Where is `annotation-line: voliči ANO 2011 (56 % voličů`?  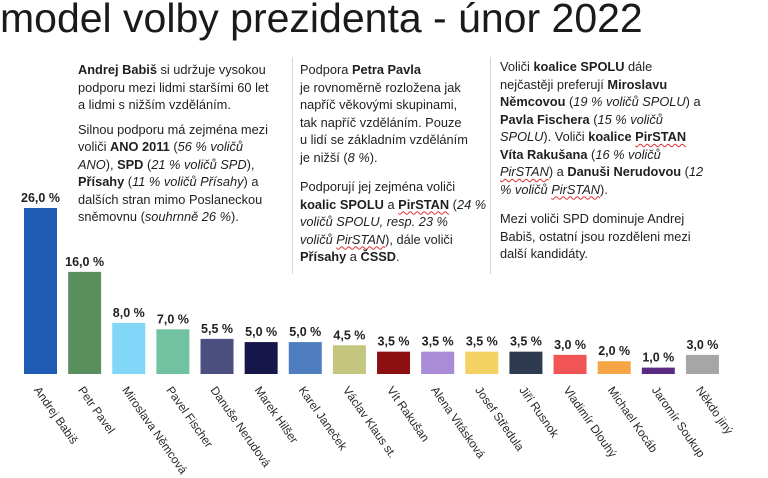
annotation-line: voliči ANO 2011 (56 % voličů is located at coordinates (173, 147).